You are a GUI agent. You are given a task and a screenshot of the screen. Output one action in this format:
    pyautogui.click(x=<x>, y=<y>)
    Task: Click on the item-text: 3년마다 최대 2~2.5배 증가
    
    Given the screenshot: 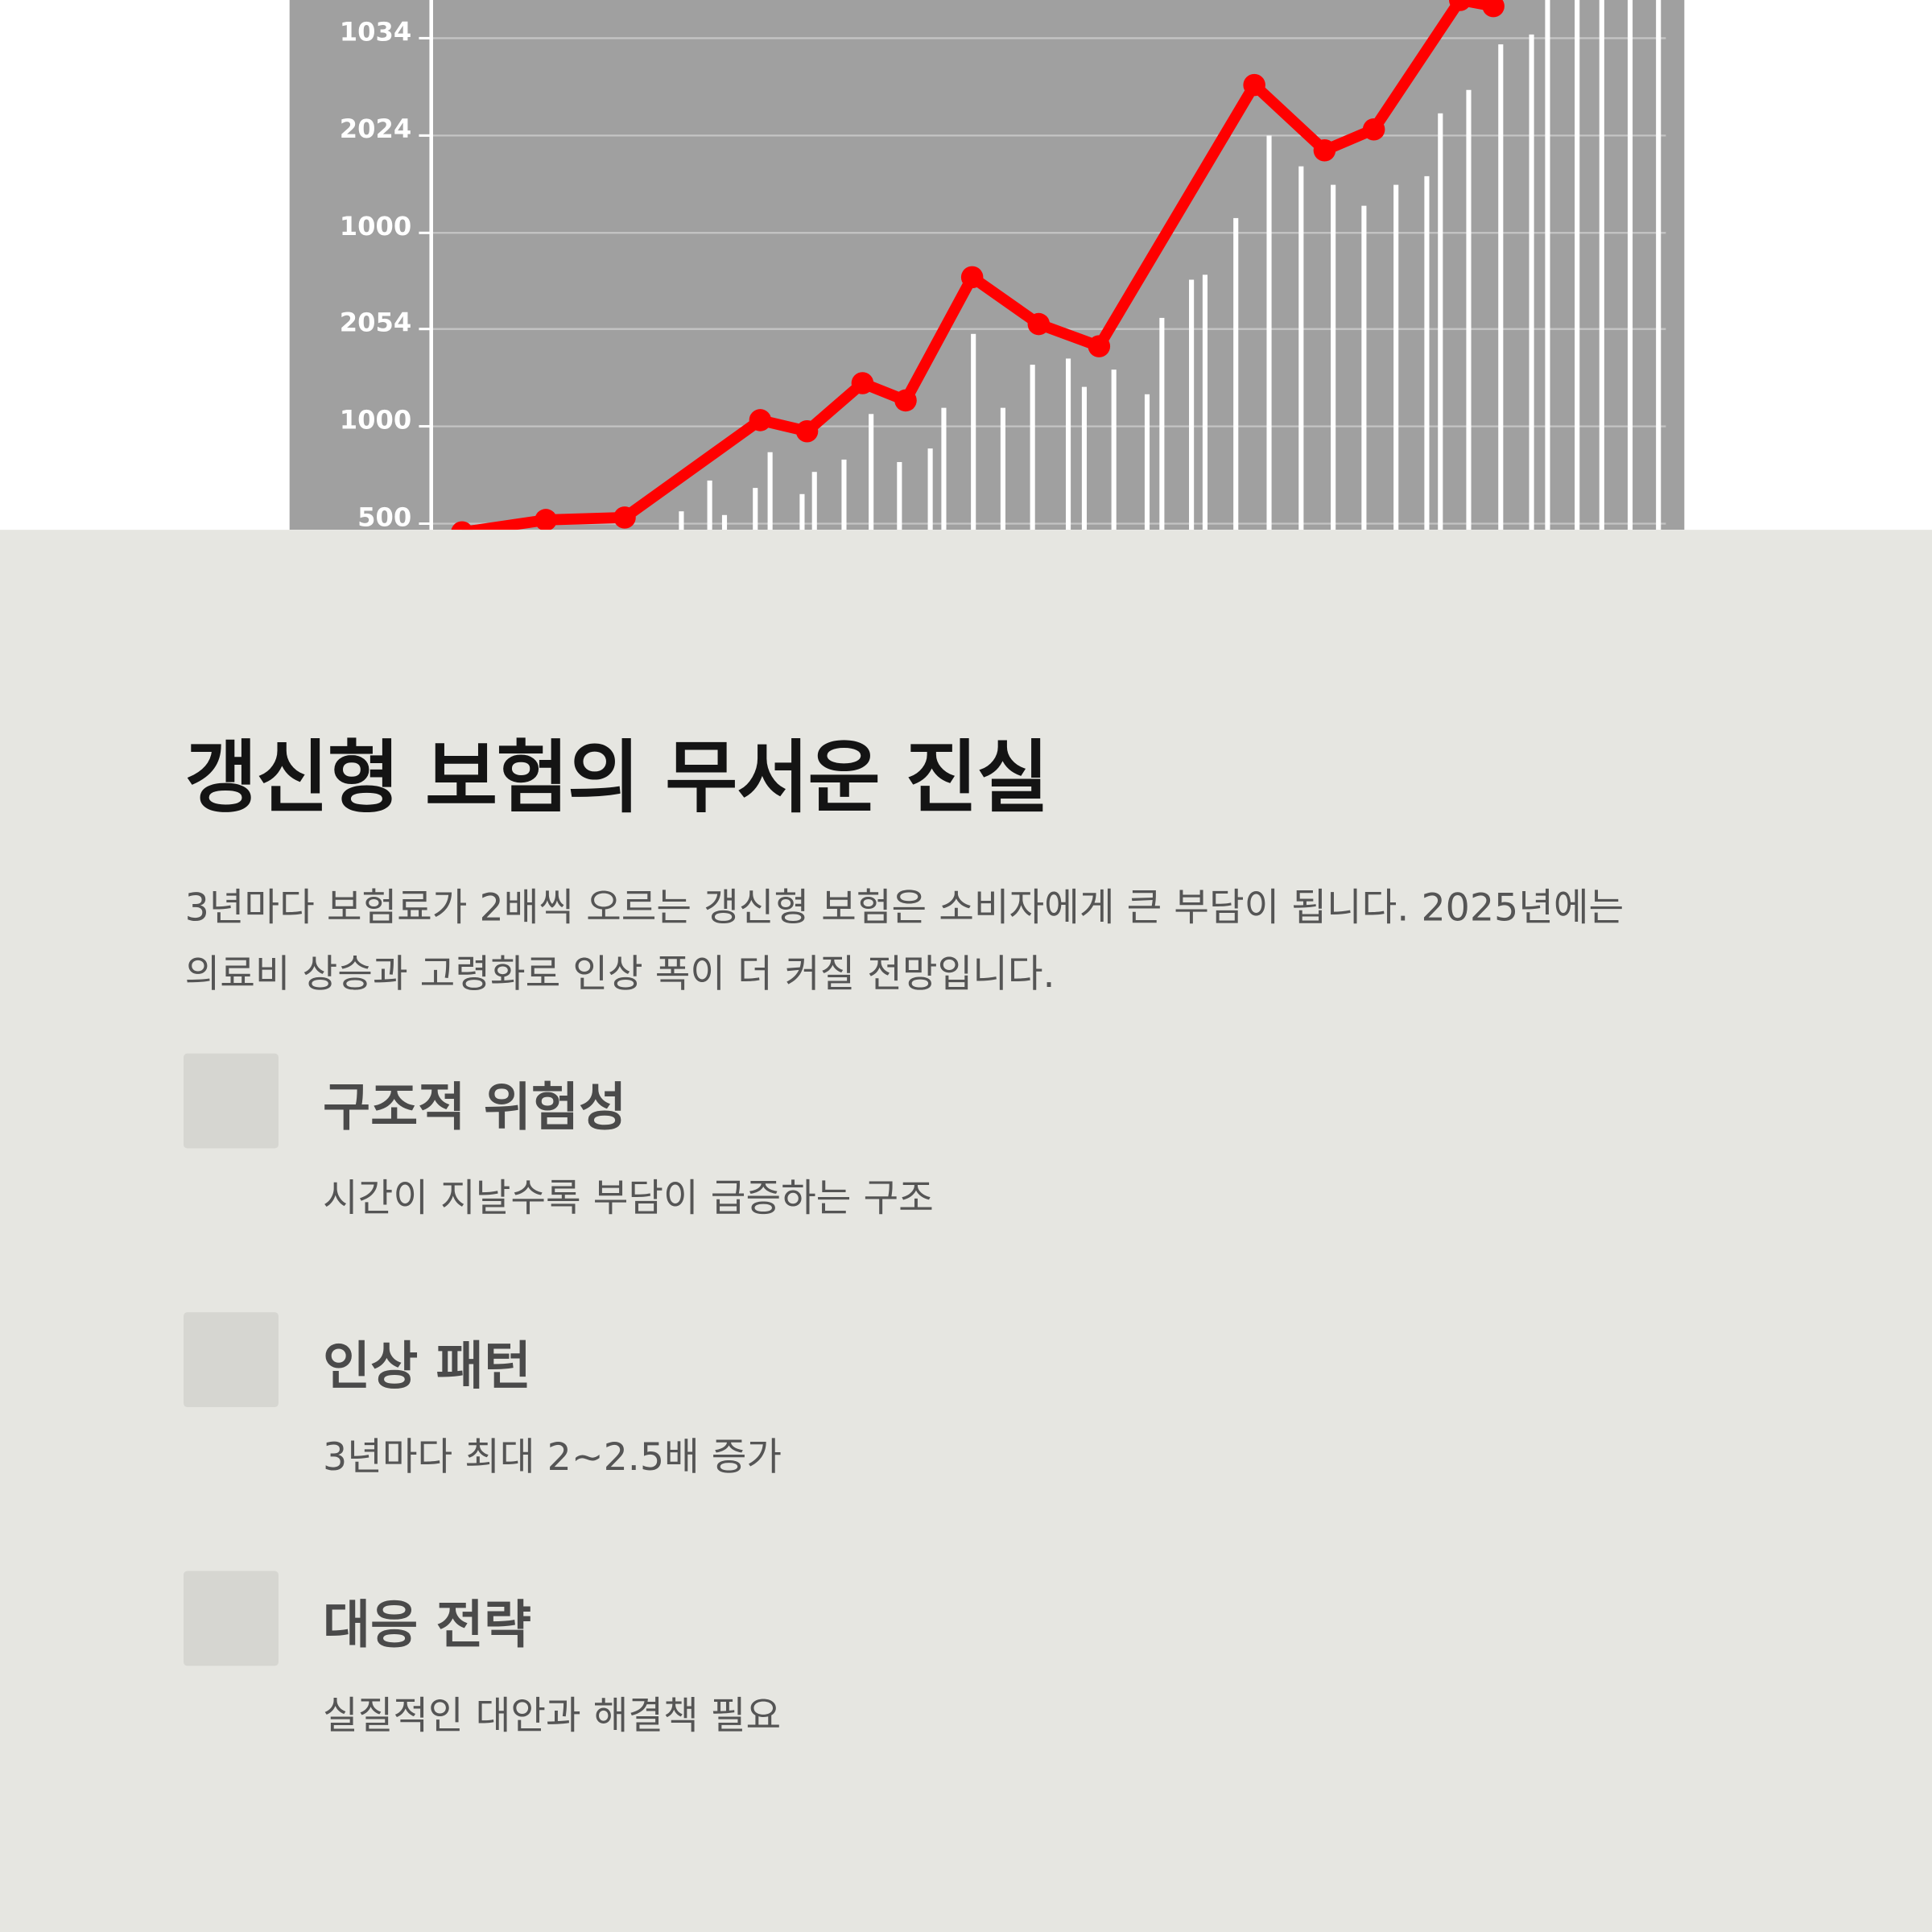 What is the action you would take?
    pyautogui.click(x=552, y=1457)
    